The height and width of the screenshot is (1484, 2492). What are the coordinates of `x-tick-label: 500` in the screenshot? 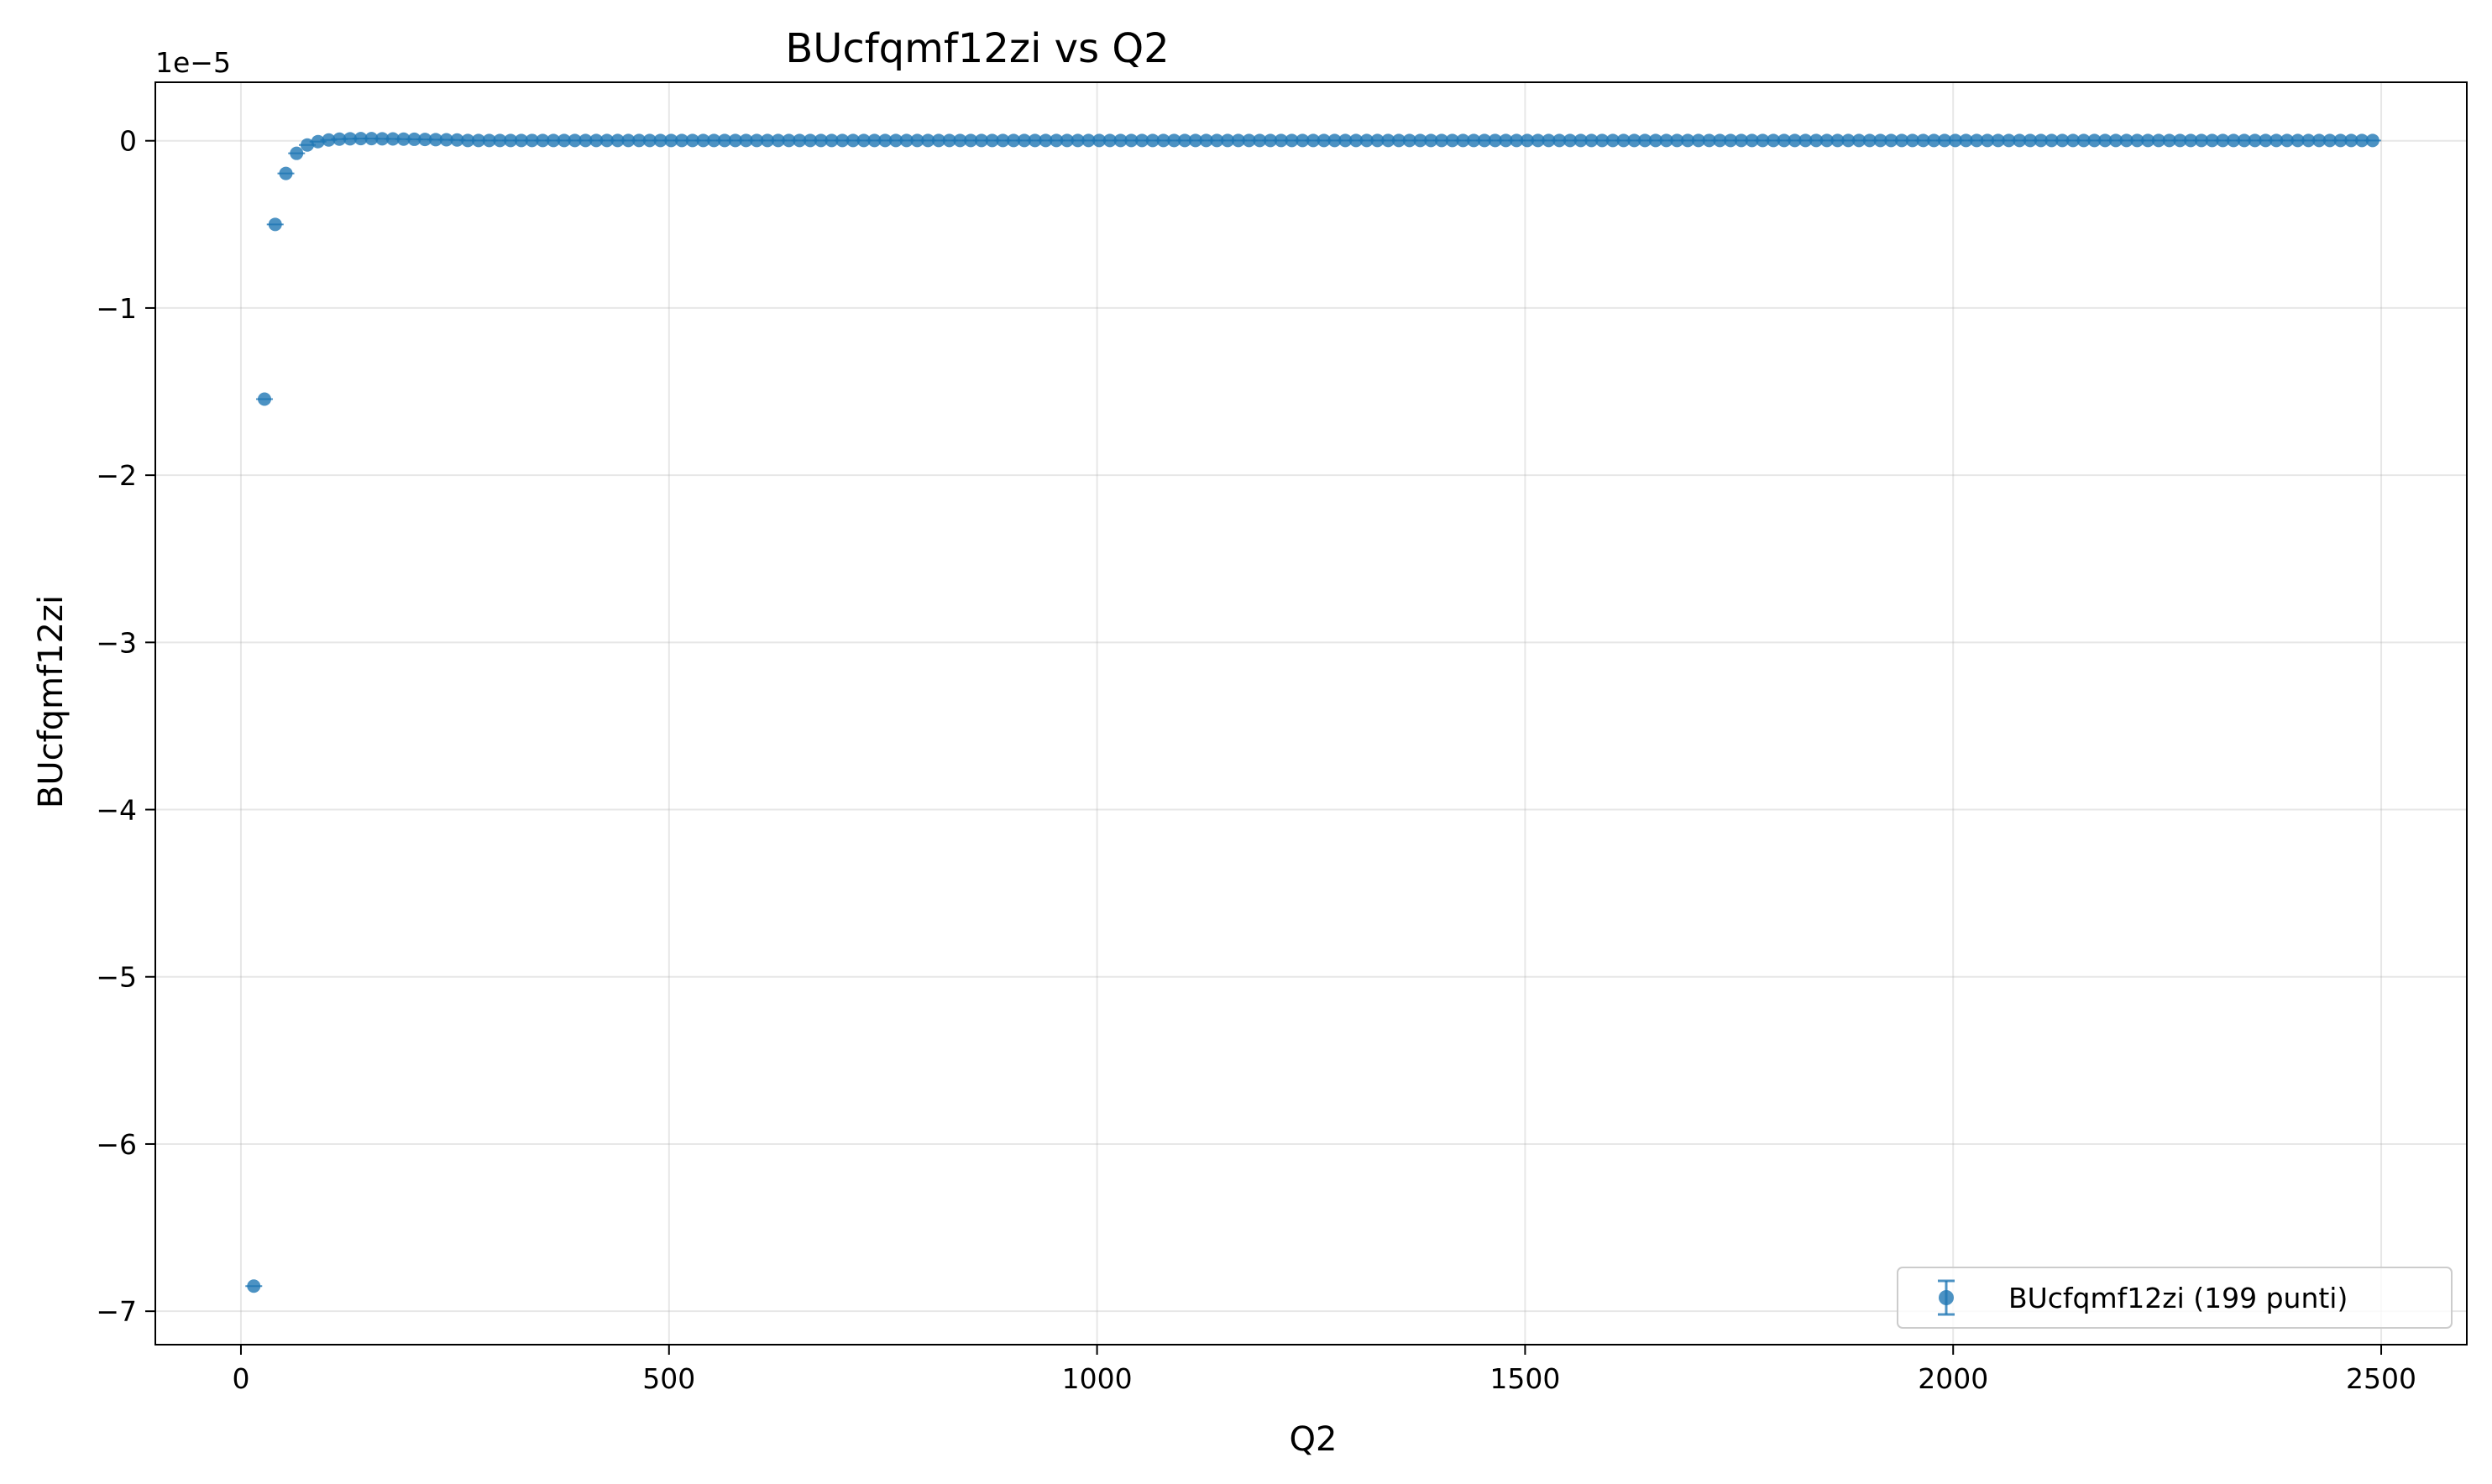 It's located at (669, 1378).